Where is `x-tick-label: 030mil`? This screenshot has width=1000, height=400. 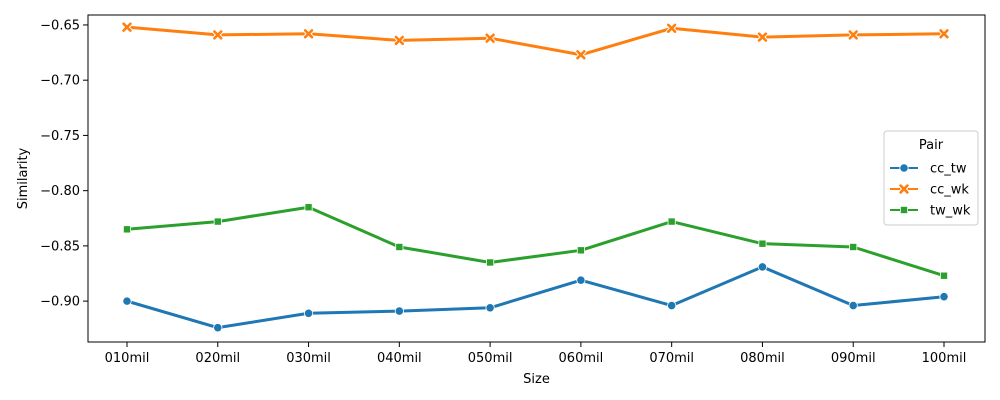 x-tick-label: 030mil is located at coordinates (308, 358).